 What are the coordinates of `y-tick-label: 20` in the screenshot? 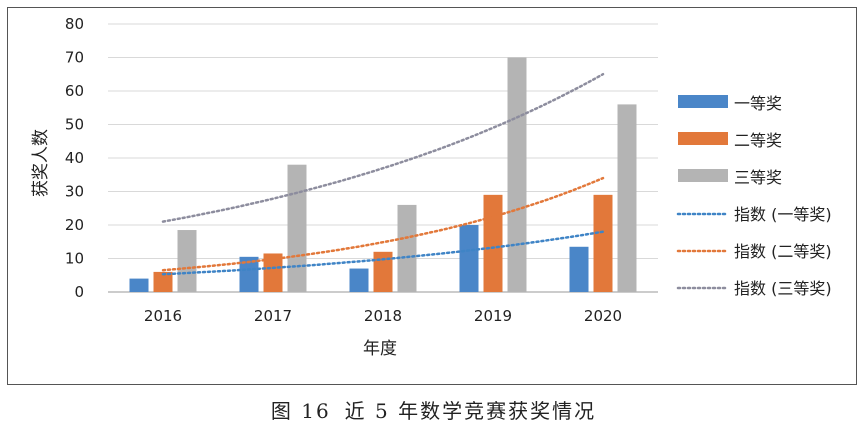 It's located at (74, 225).